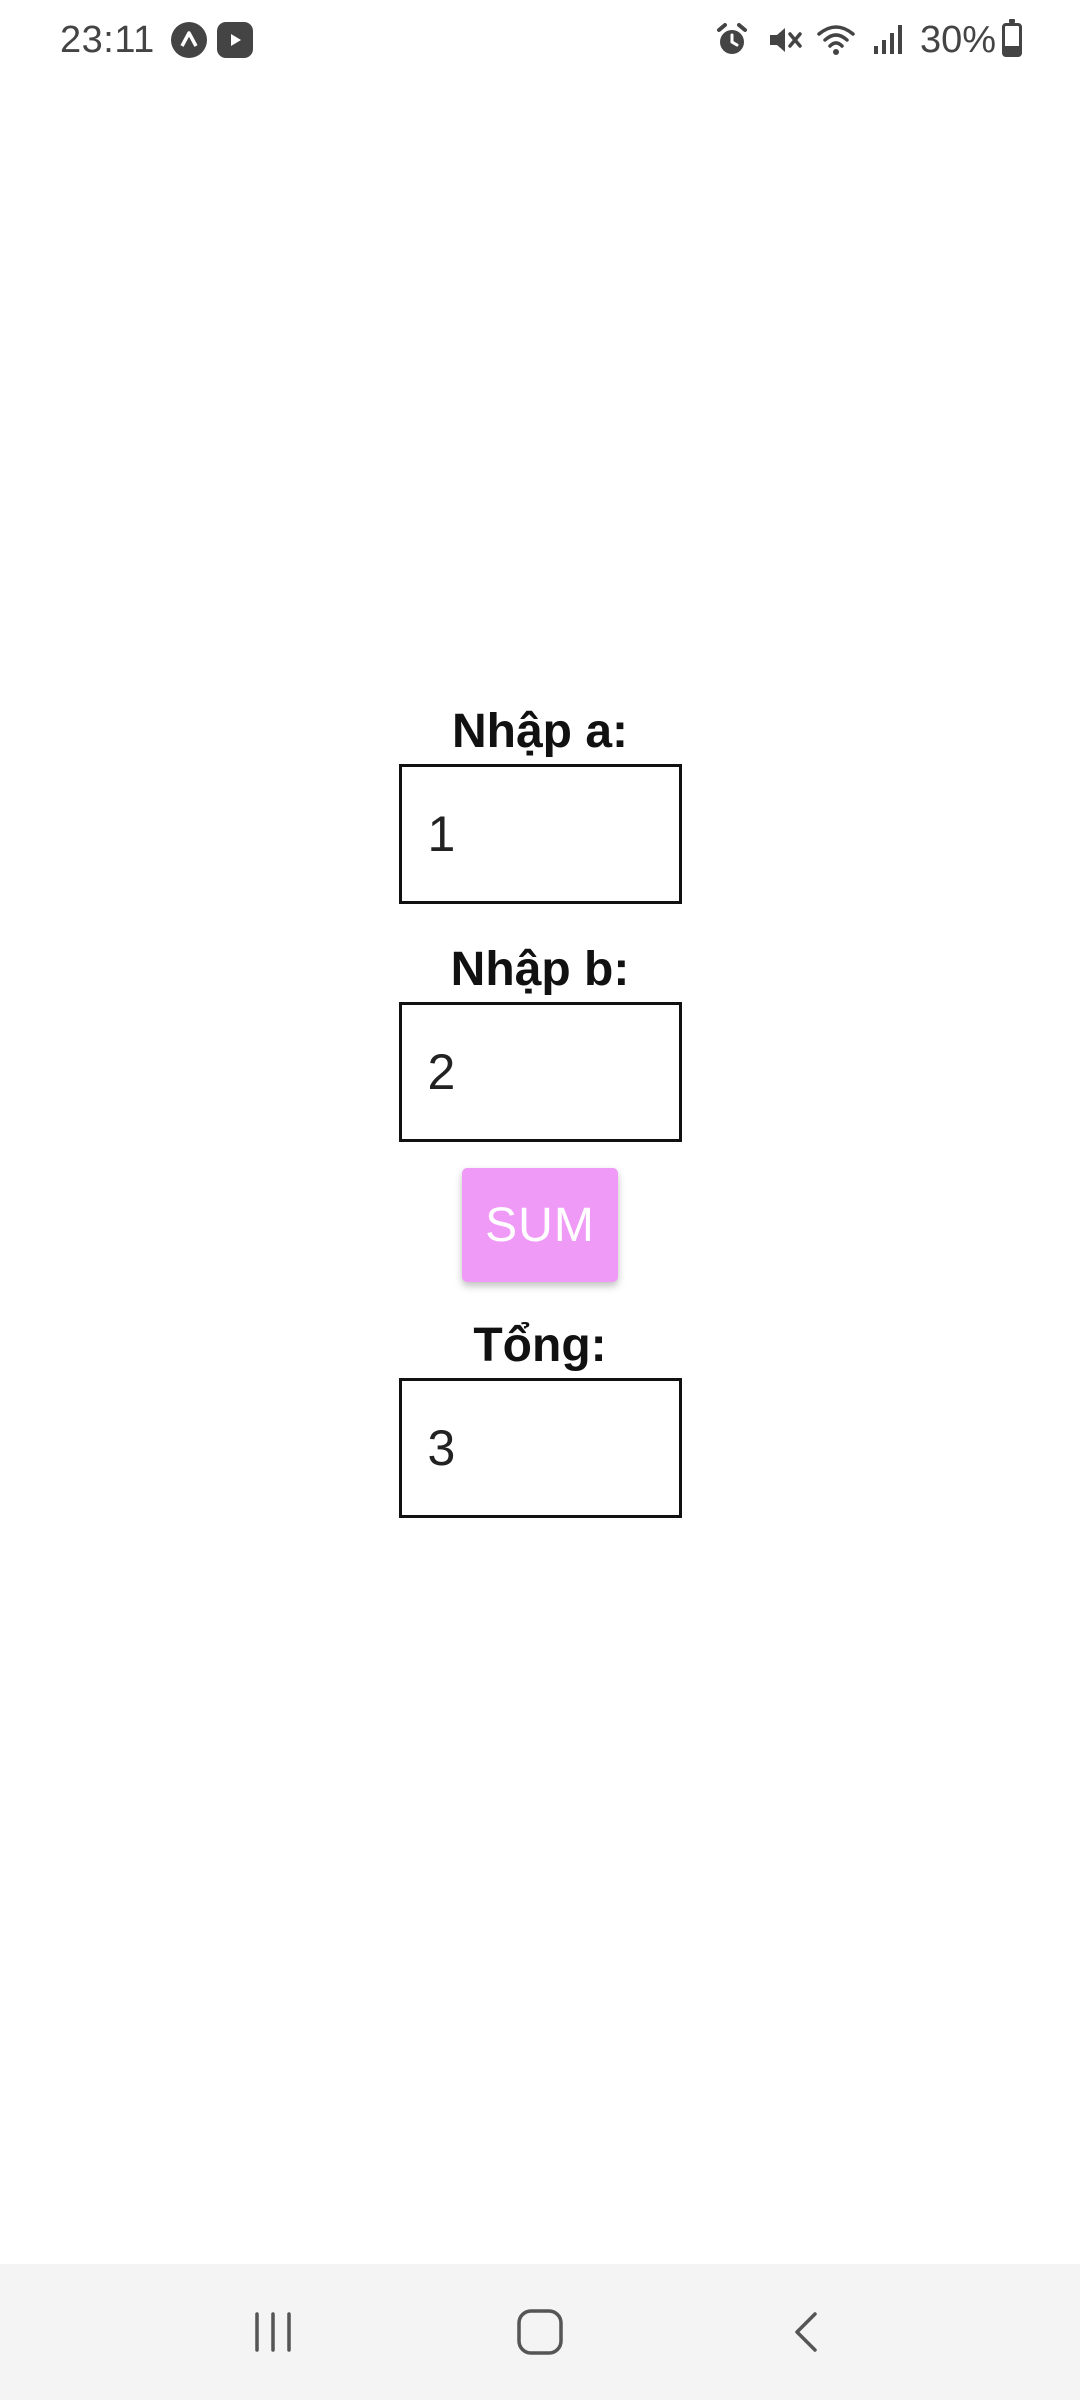 This screenshot has height=2400, width=1080. Describe the element at coordinates (107, 39) in the screenshot. I see `clock: 23:11` at that location.